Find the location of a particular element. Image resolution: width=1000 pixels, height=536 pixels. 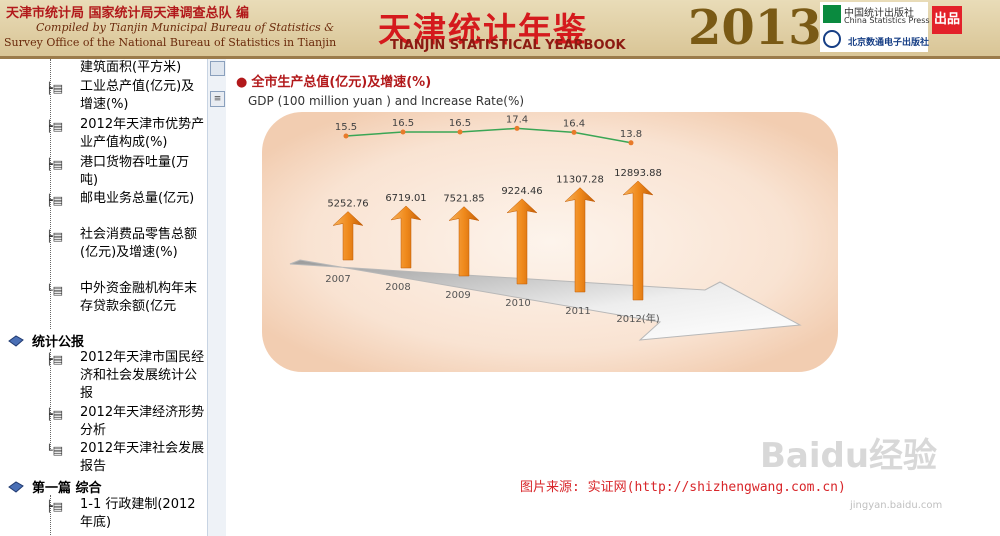

year-label: 2009 is located at coordinates (457, 295).